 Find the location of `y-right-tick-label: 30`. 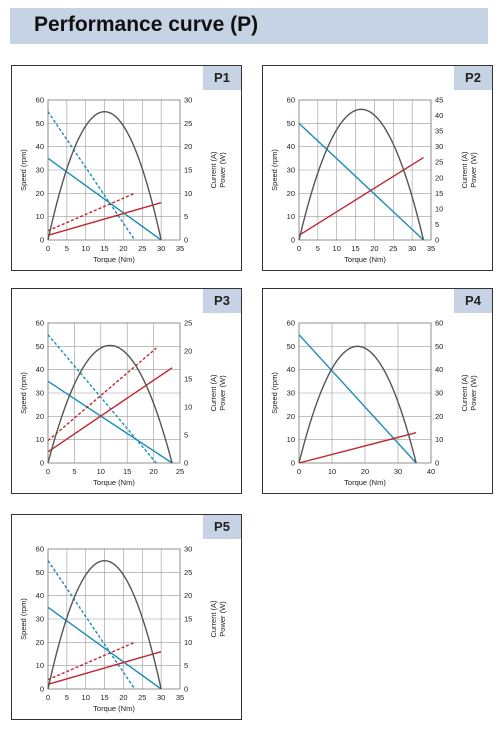

y-right-tick-label: 30 is located at coordinates (188, 100).